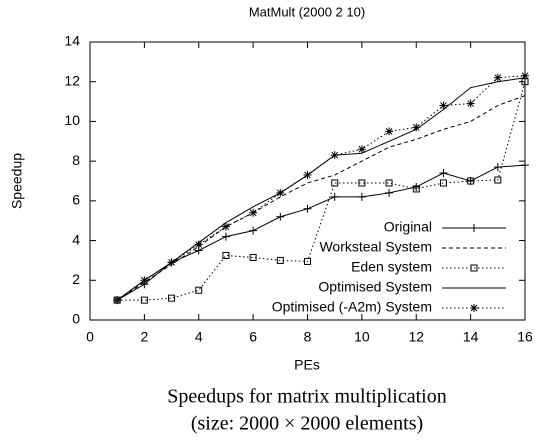  Describe the element at coordinates (375, 287) in the screenshot. I see `legend-label: Optimised System` at that location.